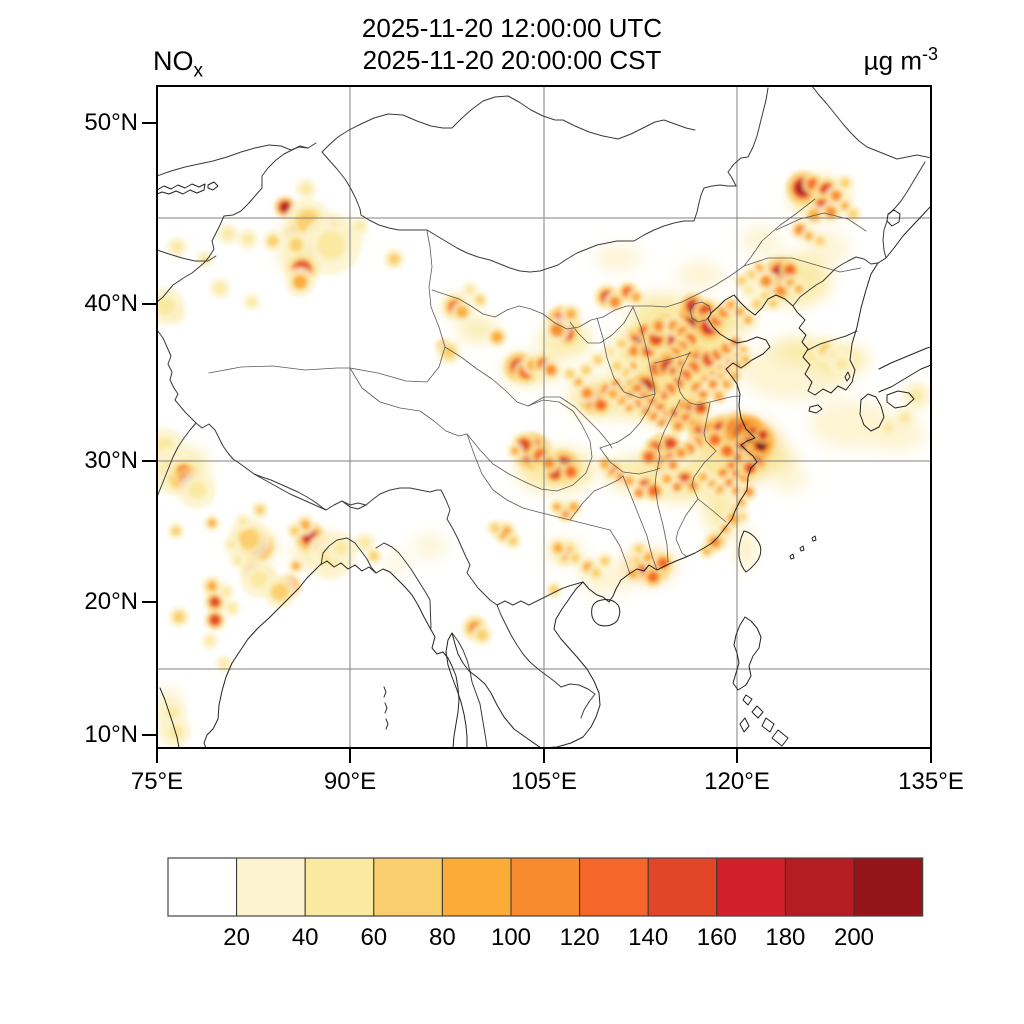  What do you see at coordinates (111, 601) in the screenshot?
I see `lat-tick-label: 20°N` at bounding box center [111, 601].